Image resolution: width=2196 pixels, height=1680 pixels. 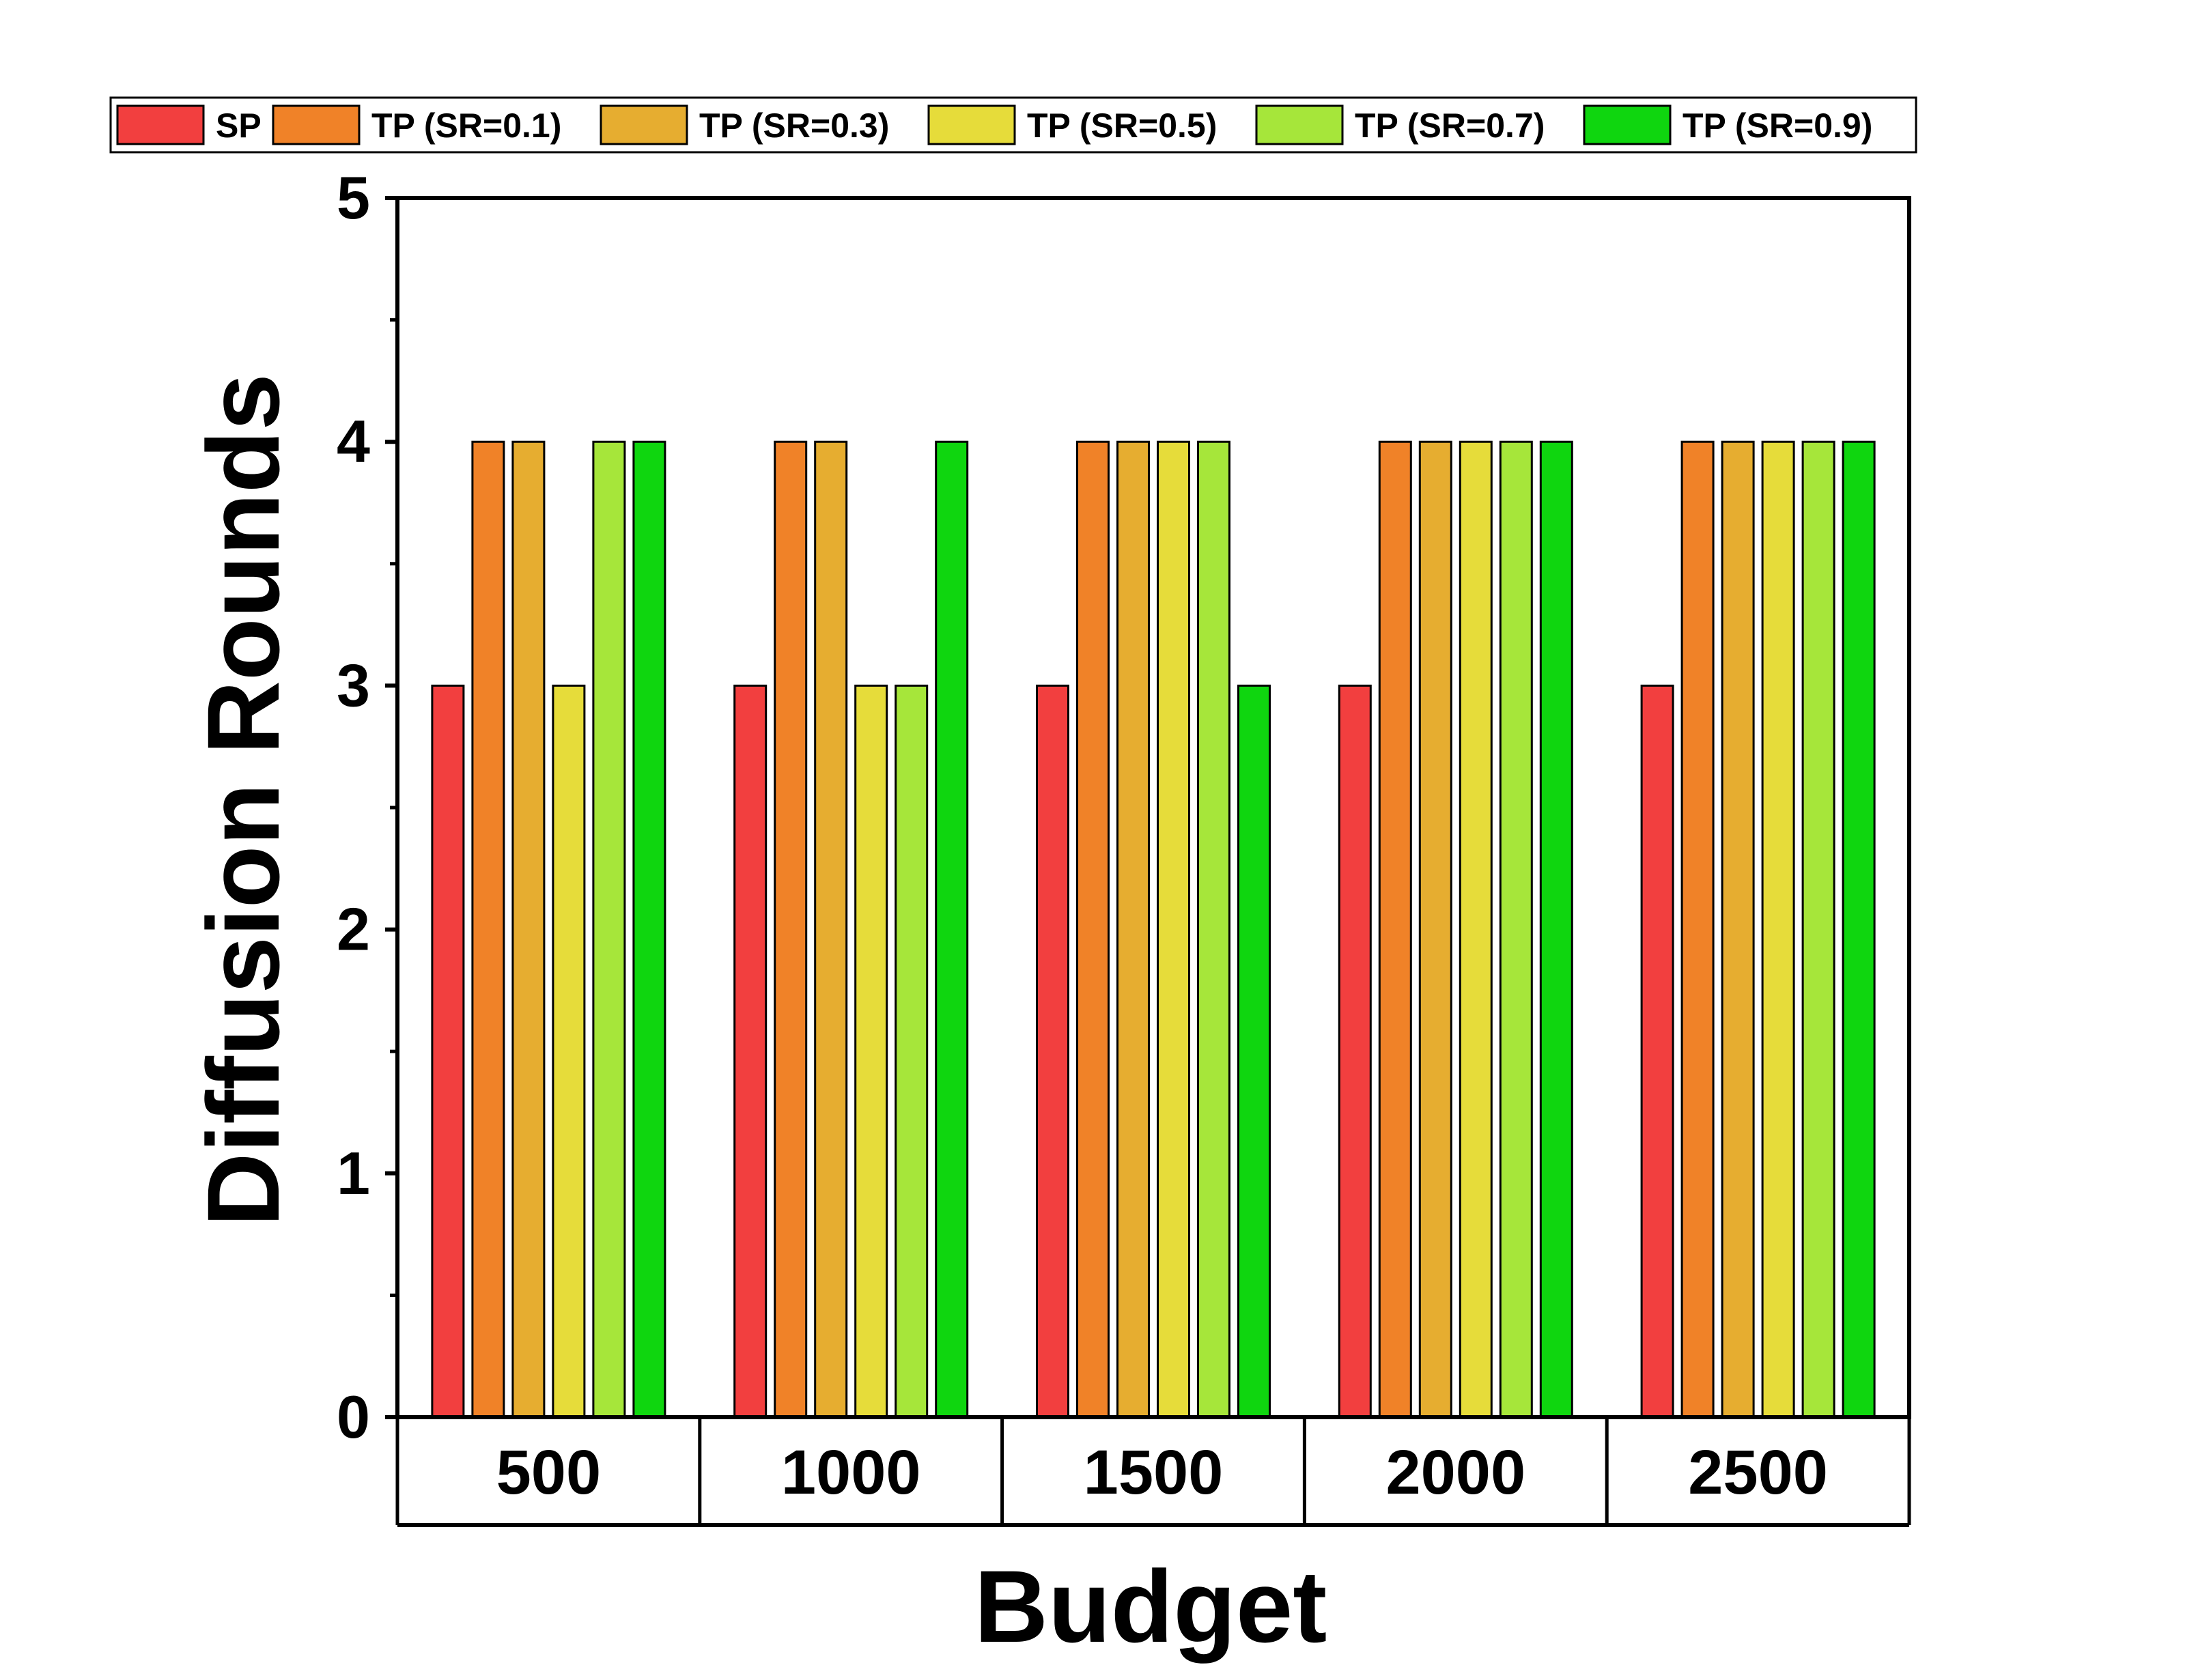 I want to click on y-tick-label: 1, so click(x=353, y=1173).